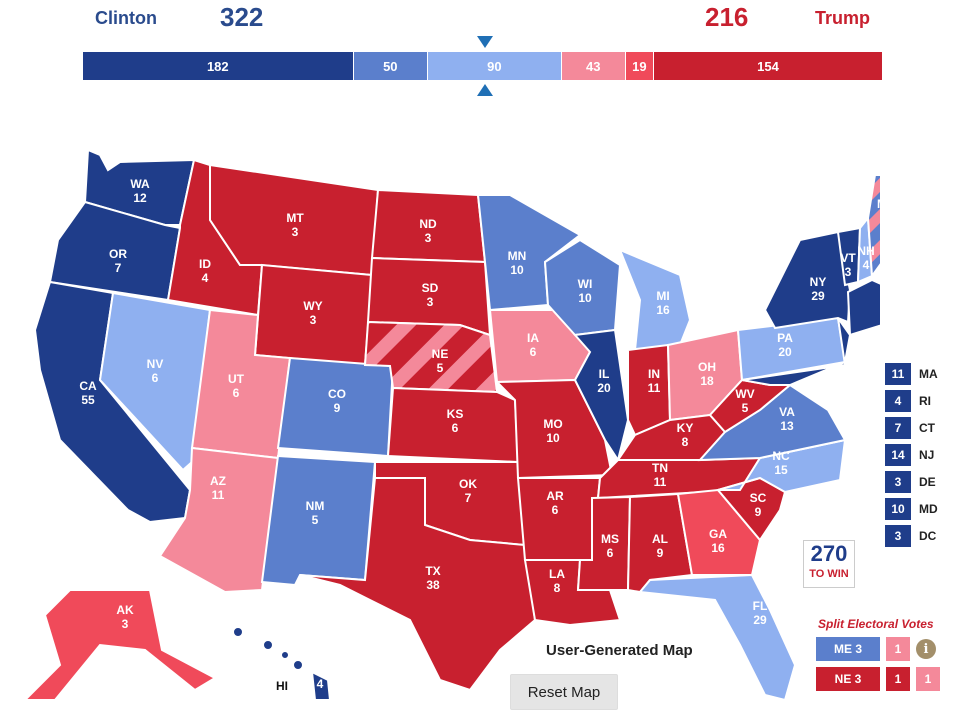 This screenshot has height=723, width=960. What do you see at coordinates (494, 66) in the screenshot?
I see `bar-segment-lean-d: 90` at bounding box center [494, 66].